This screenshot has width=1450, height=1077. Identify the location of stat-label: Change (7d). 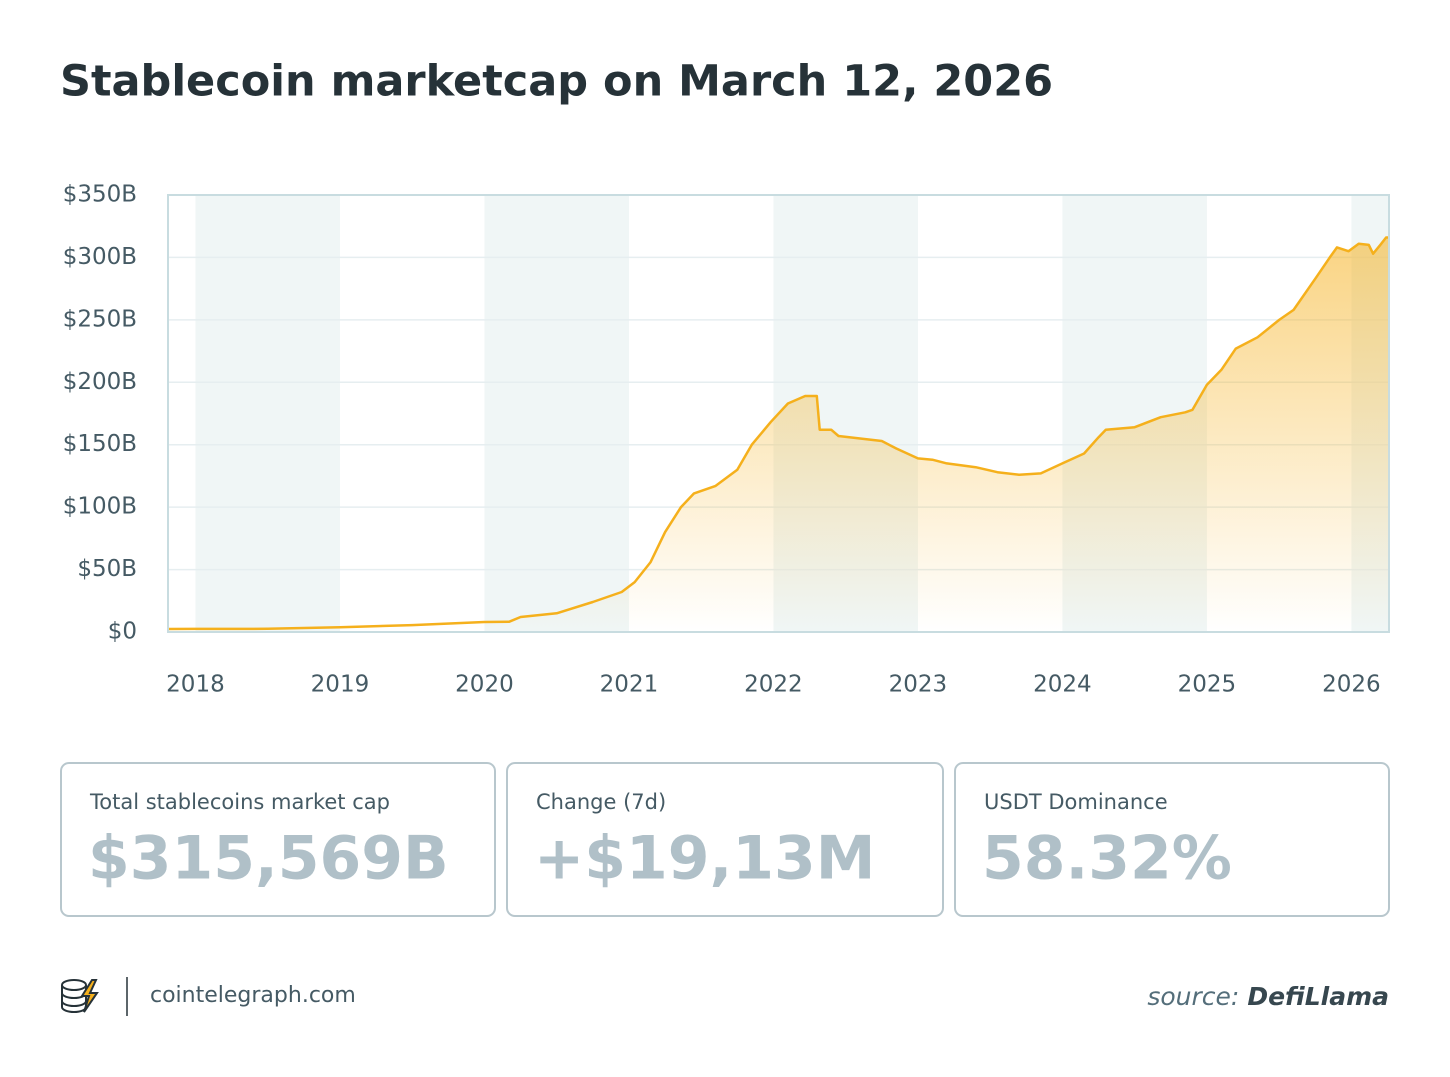
(601, 802).